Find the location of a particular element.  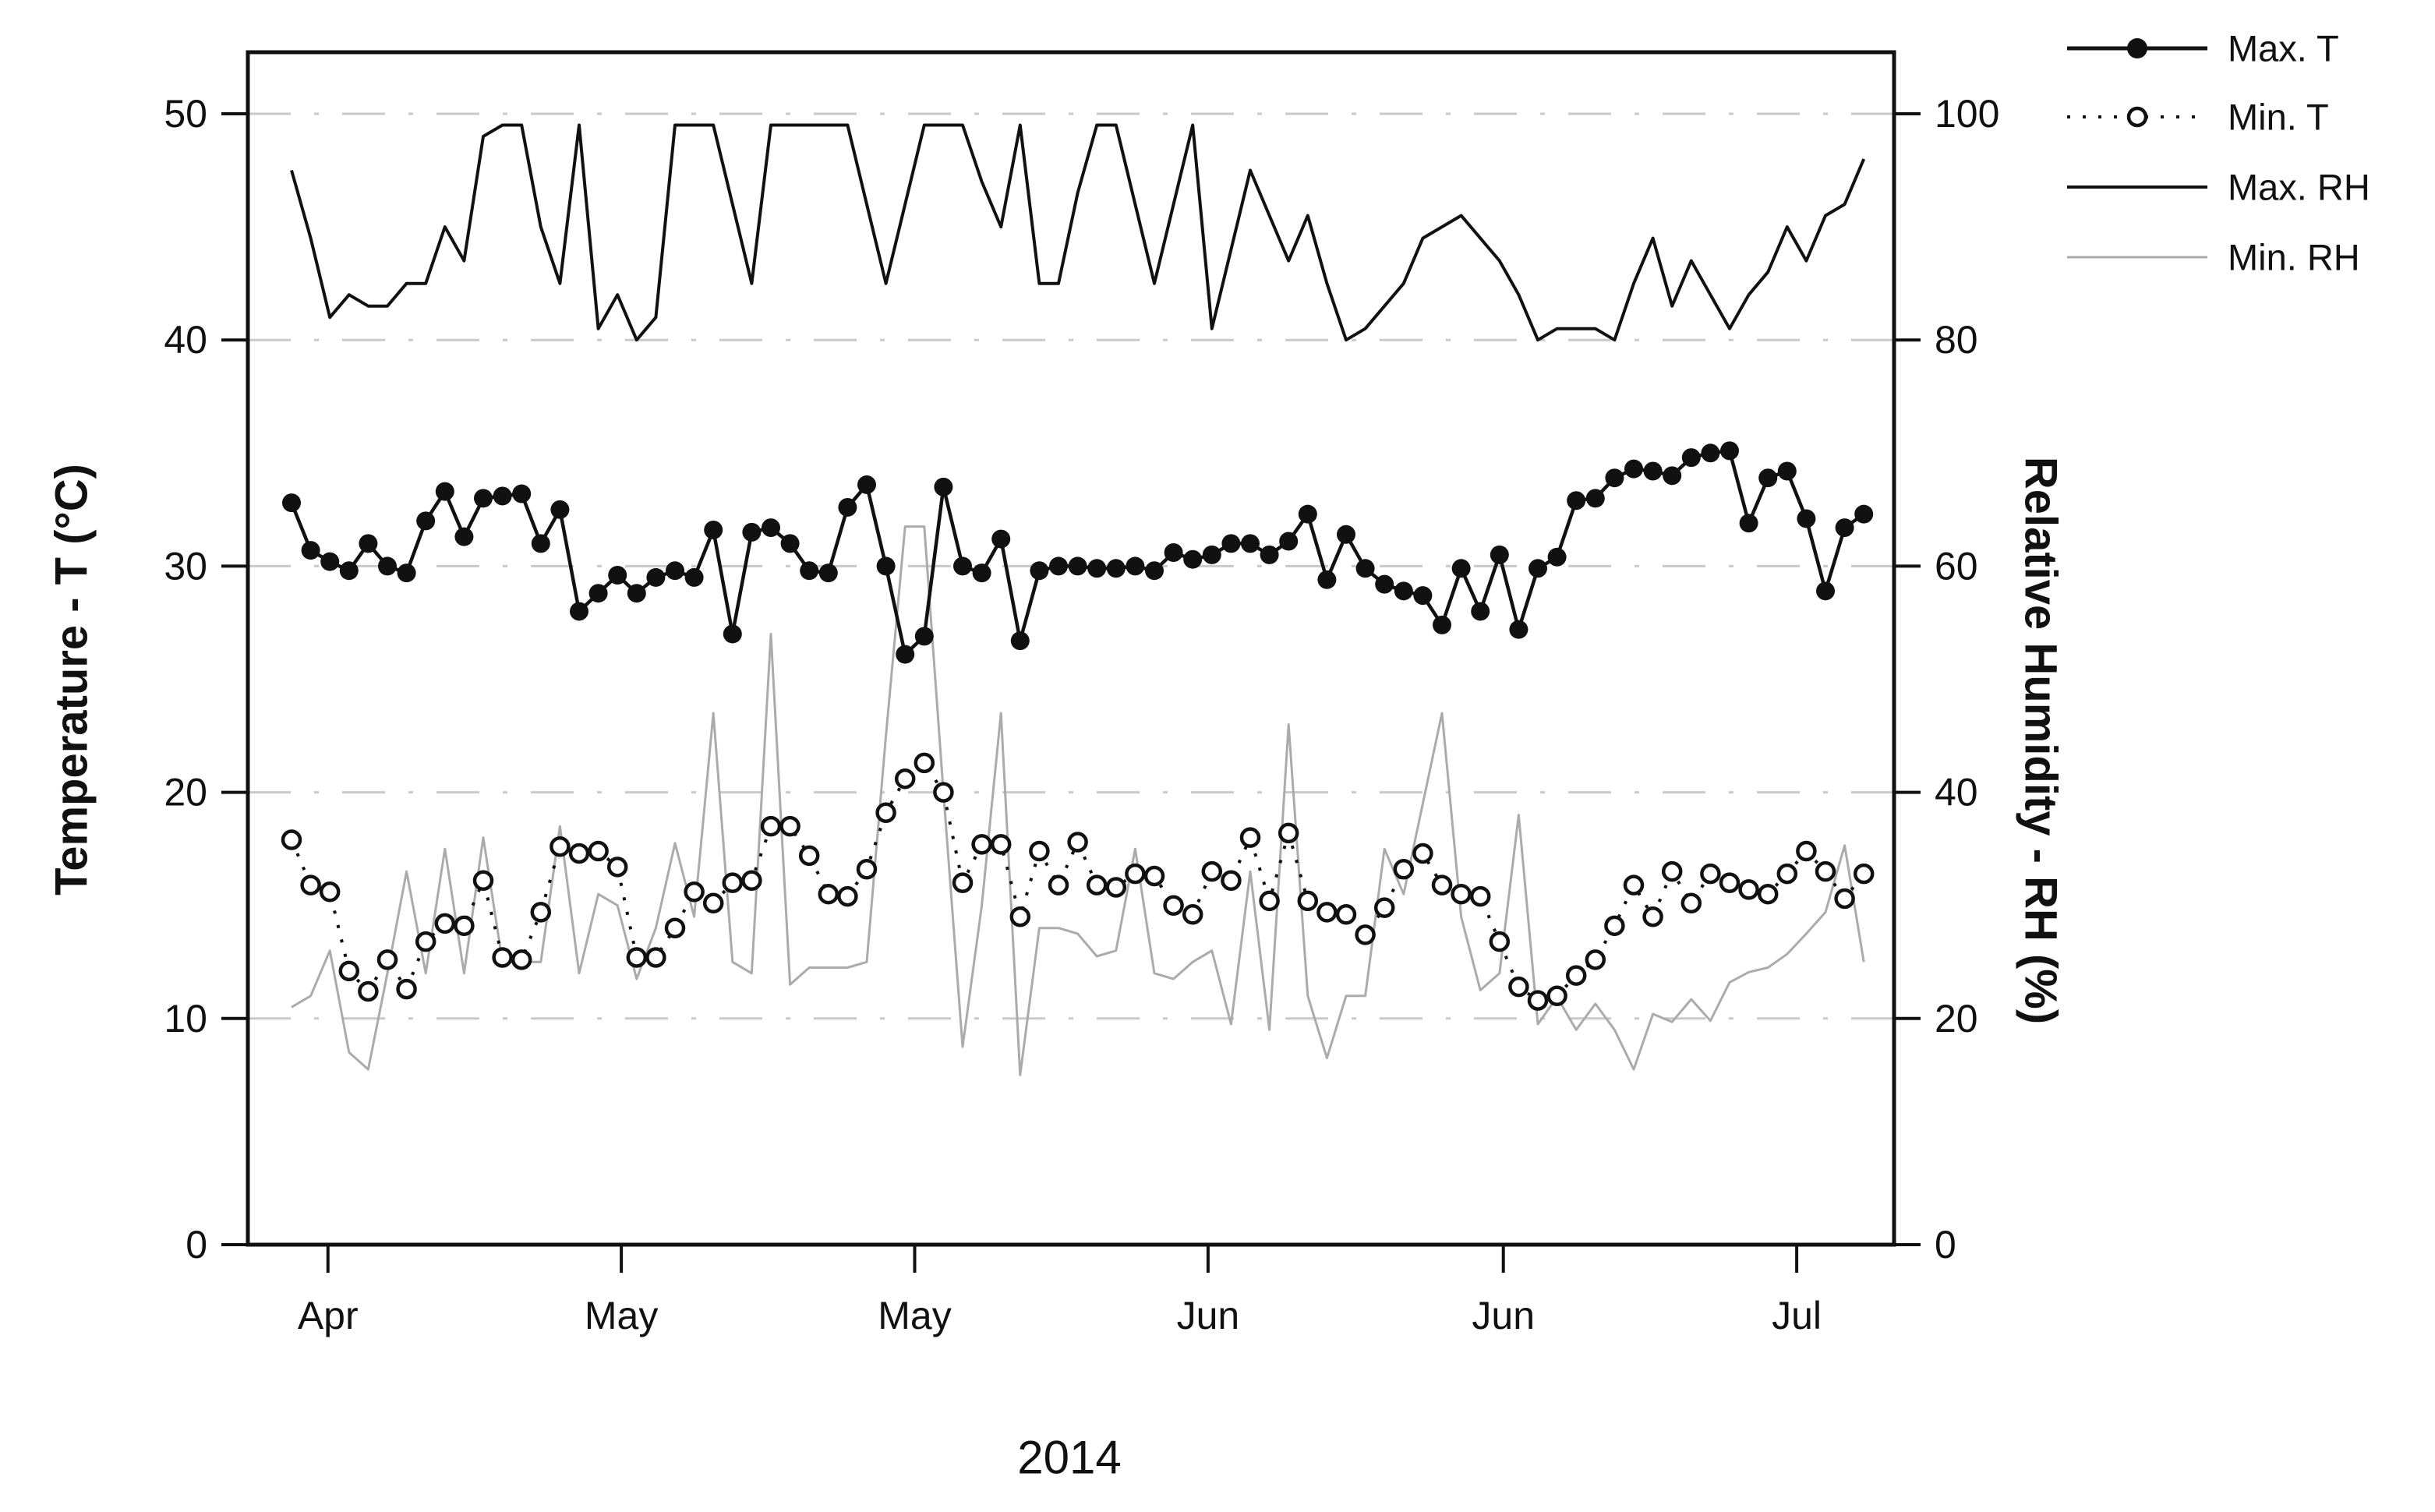

left-axis-title: Temperature - T (°C) is located at coordinates (71, 680).